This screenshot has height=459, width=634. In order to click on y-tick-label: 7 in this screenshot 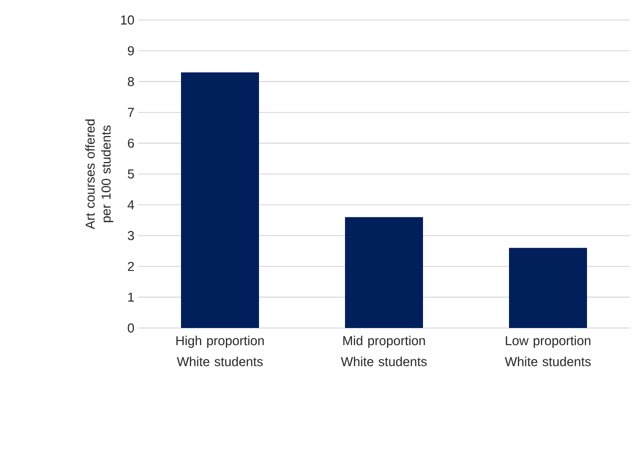, I will do `click(131, 112)`.